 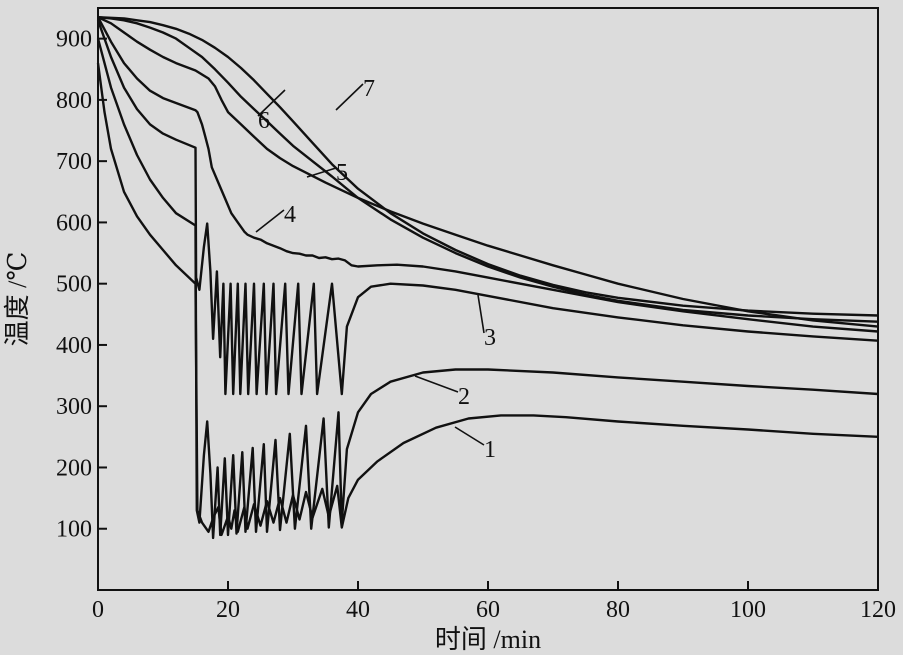 What do you see at coordinates (358, 610) in the screenshot?
I see `x-tick-label: 40` at bounding box center [358, 610].